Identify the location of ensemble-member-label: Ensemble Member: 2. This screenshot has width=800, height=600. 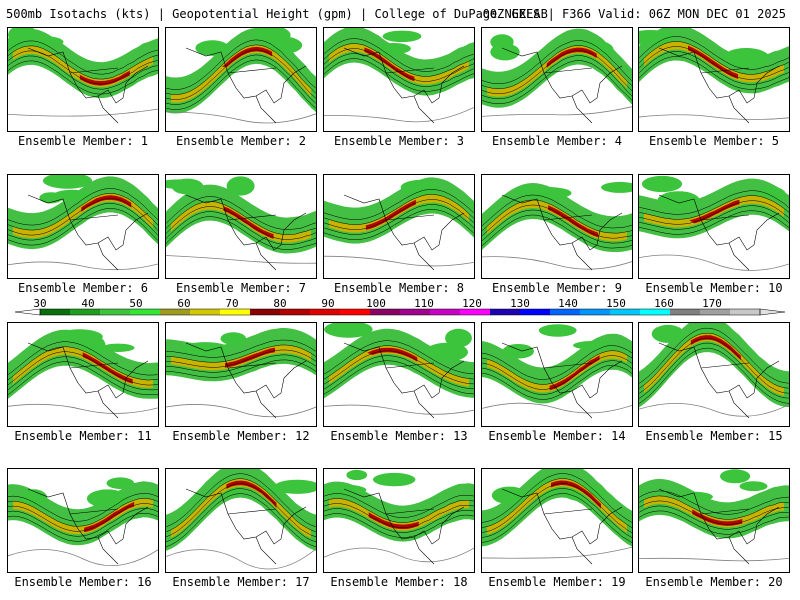
(241, 141).